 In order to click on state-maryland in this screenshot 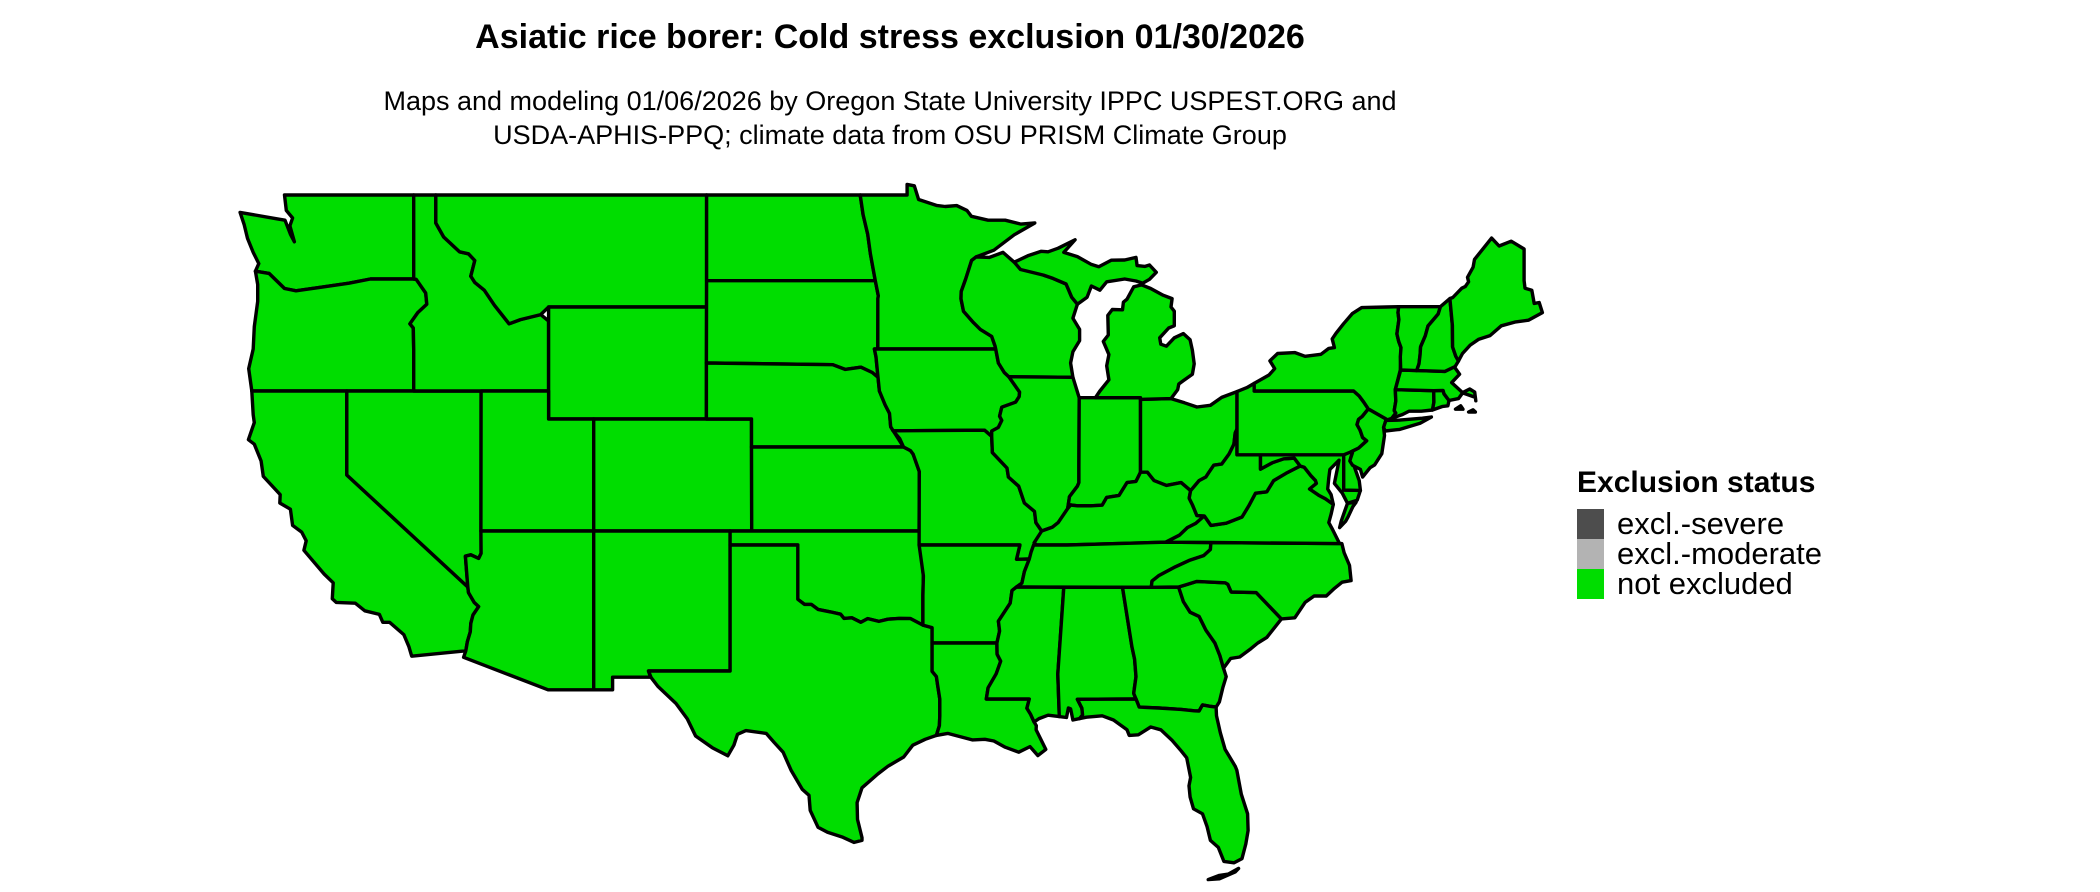, I will do `click(1310, 480)`.